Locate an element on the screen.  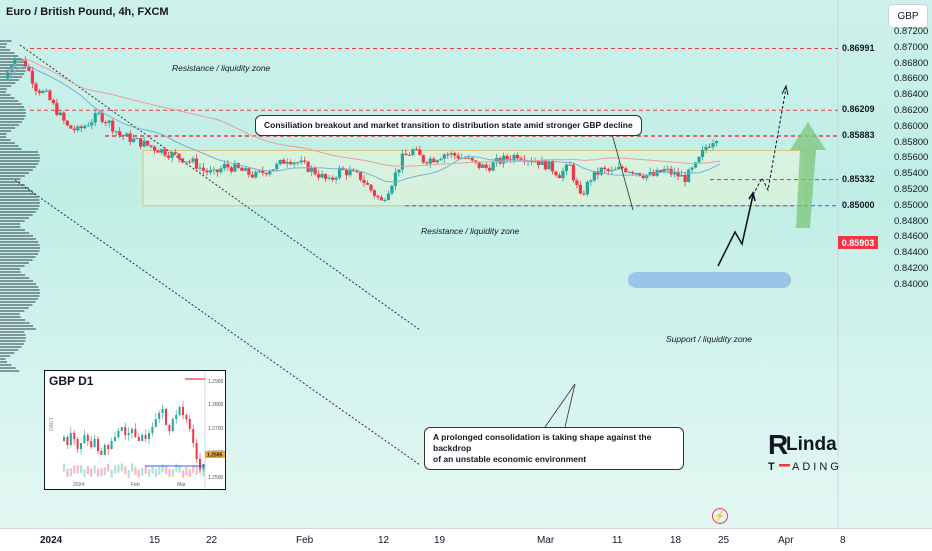
price-tick-label: 0.84800 is located at coordinates (911, 221).